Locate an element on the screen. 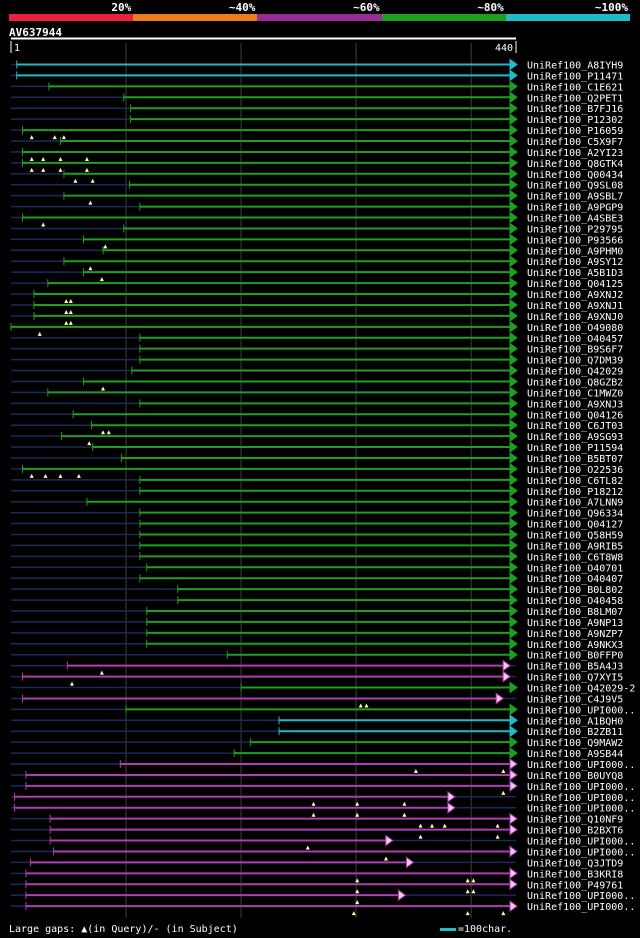 Image resolution: width=640 pixels, height=938 pixels. hit-label: UniRef100_Q3JTD9 is located at coordinates (575, 863).